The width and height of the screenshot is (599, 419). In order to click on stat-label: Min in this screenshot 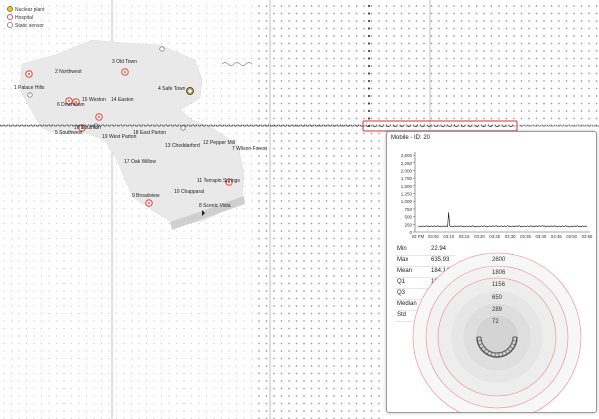, I will do `click(402, 249)`.